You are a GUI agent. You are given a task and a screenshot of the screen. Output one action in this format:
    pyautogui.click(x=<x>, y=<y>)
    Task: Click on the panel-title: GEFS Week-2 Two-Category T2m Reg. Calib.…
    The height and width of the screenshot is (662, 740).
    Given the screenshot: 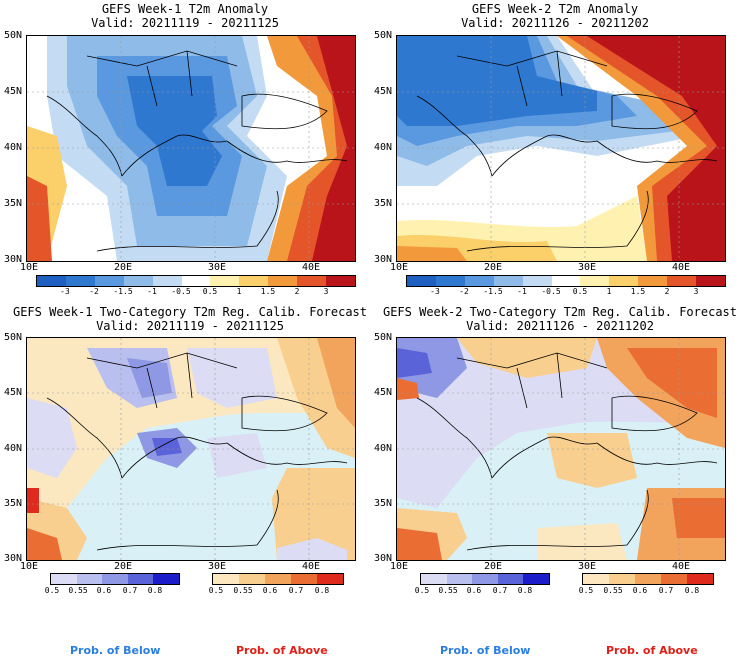 What is the action you would take?
    pyautogui.click(x=559, y=312)
    